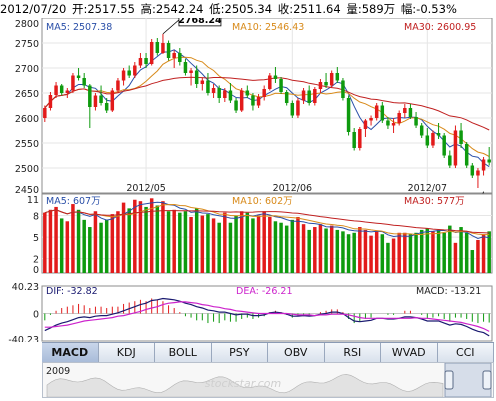 This screenshot has width=496, height=401. Describe the element at coordinates (245, 386) in the screenshot. I see `navigator-area` at that location.